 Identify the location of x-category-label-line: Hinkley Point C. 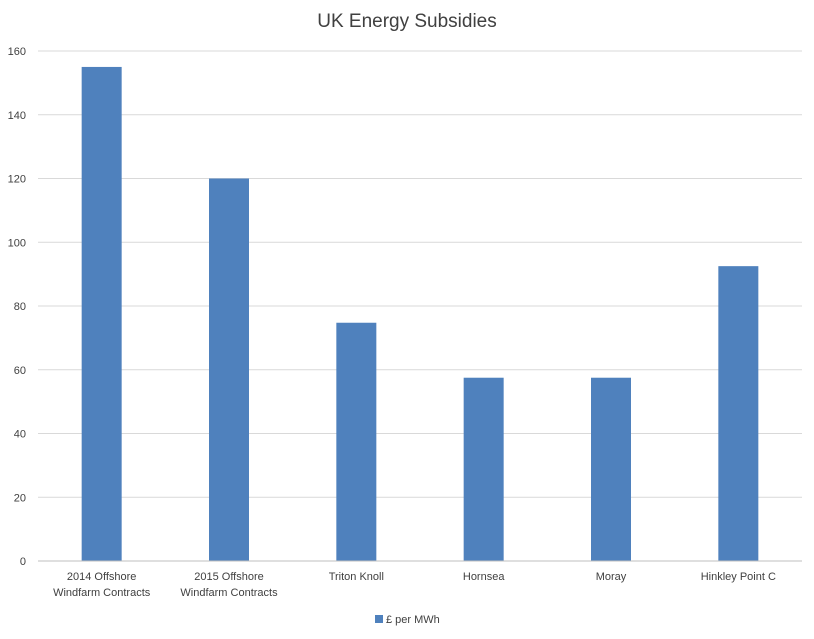
(738, 577).